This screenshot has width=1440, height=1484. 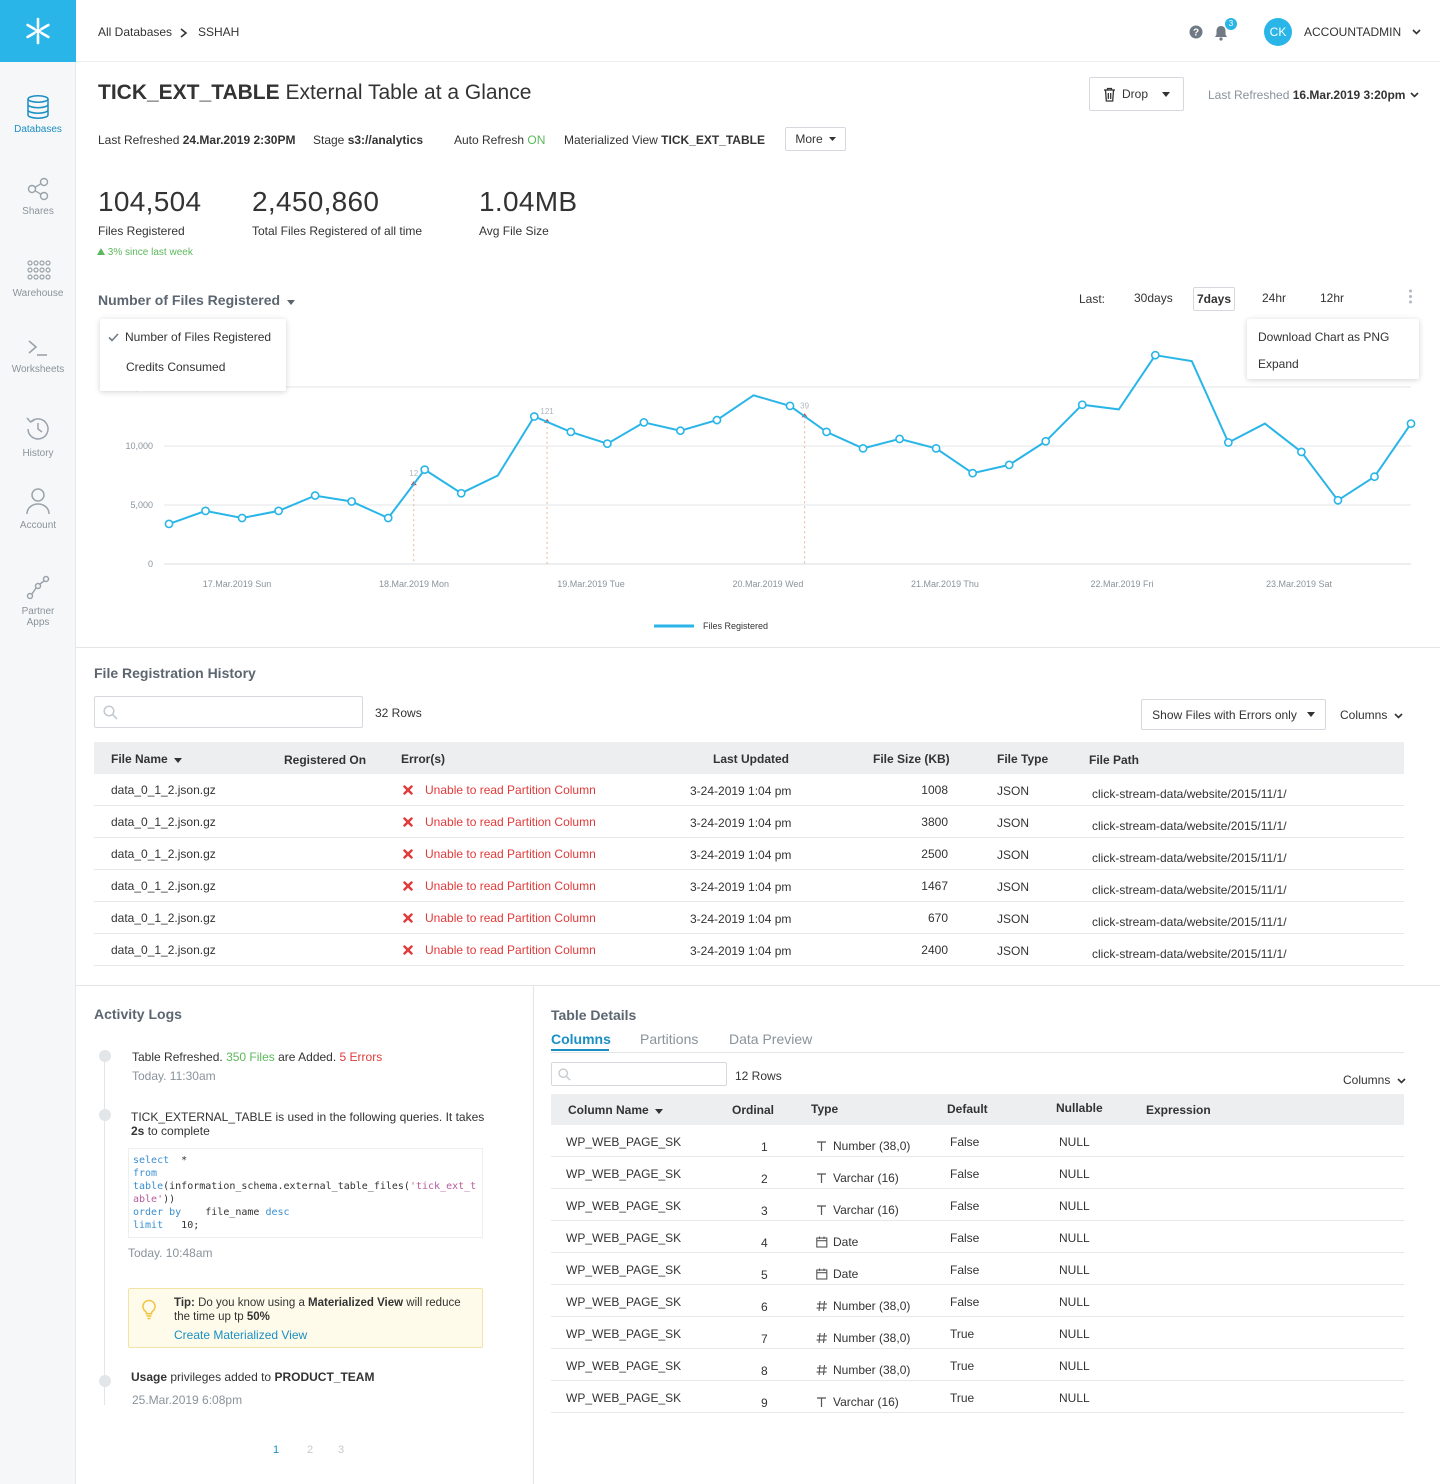 What do you see at coordinates (872, 1370) in the screenshot?
I see `cell-type: Number (38,0)` at bounding box center [872, 1370].